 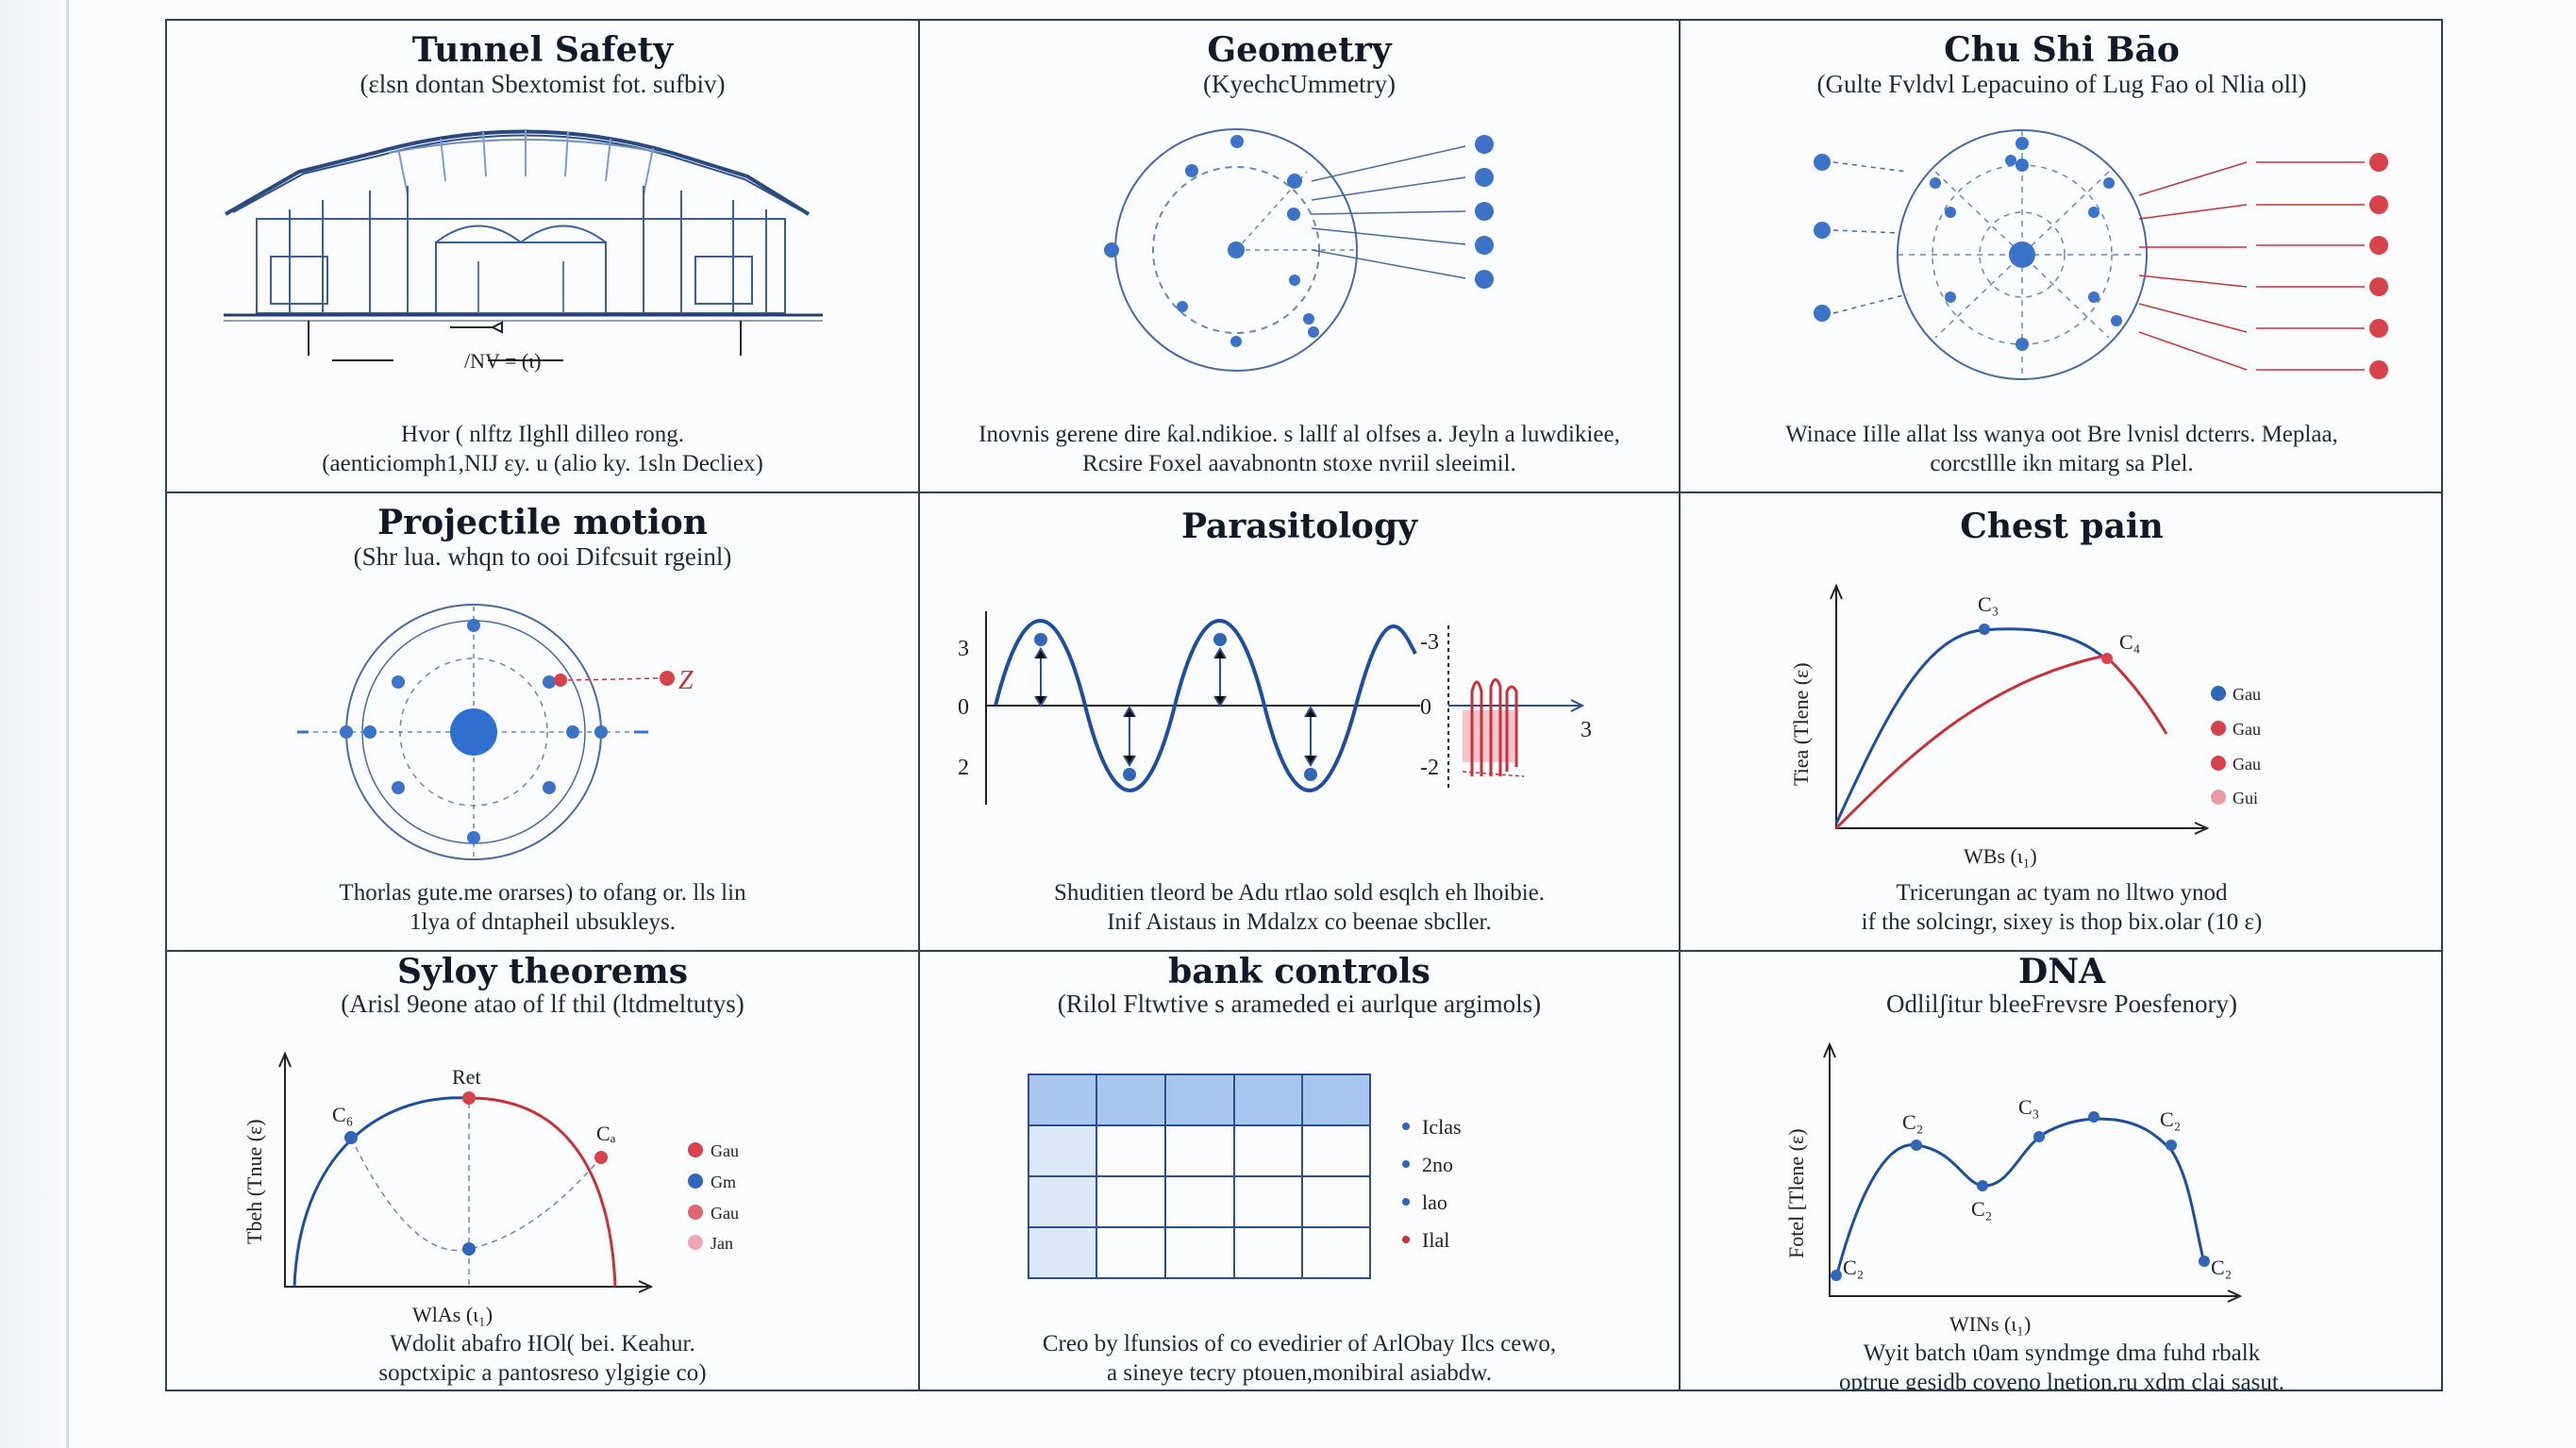 What do you see at coordinates (542, 50) in the screenshot?
I see `panel-title: Tunnel Safety` at bounding box center [542, 50].